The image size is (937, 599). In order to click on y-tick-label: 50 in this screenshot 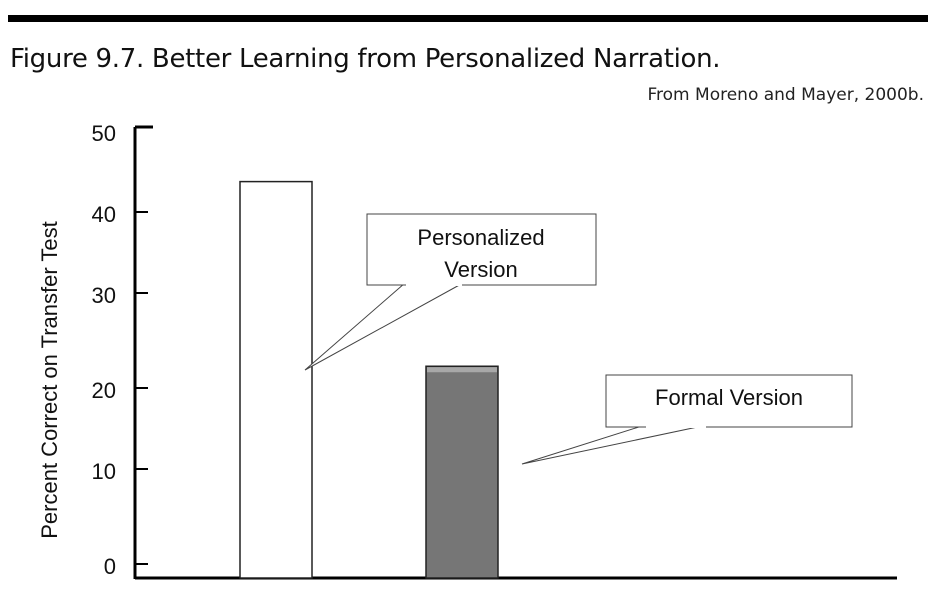, I will do `click(104, 133)`.